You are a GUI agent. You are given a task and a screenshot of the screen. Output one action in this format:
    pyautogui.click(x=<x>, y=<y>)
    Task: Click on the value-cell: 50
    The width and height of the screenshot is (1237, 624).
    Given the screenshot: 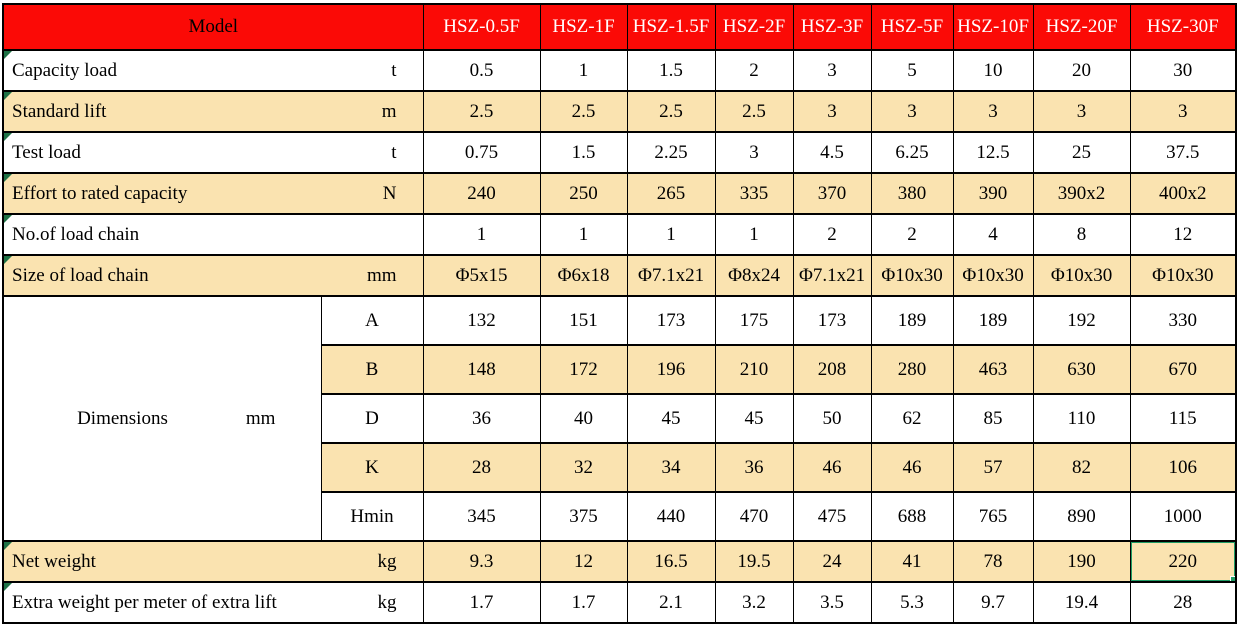 What is the action you would take?
    pyautogui.click(x=832, y=418)
    